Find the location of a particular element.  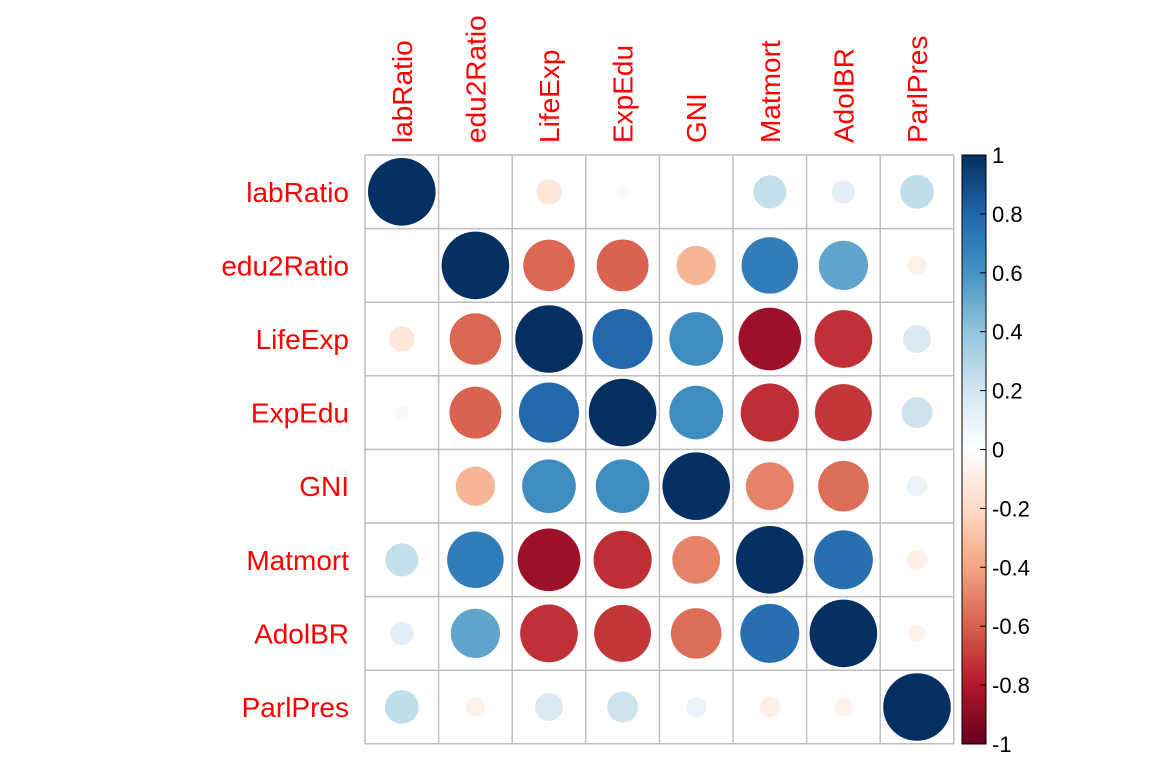

correlation-circle-AdolBR-ParlPres is located at coordinates (917, 633).